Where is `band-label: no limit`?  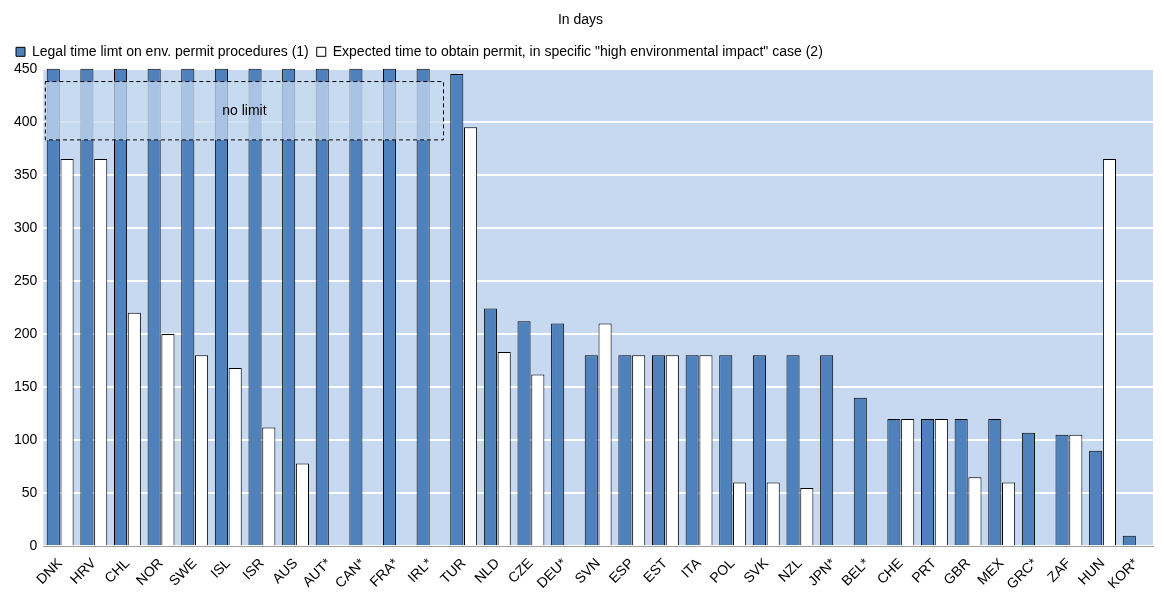 band-label: no limit is located at coordinates (244, 109).